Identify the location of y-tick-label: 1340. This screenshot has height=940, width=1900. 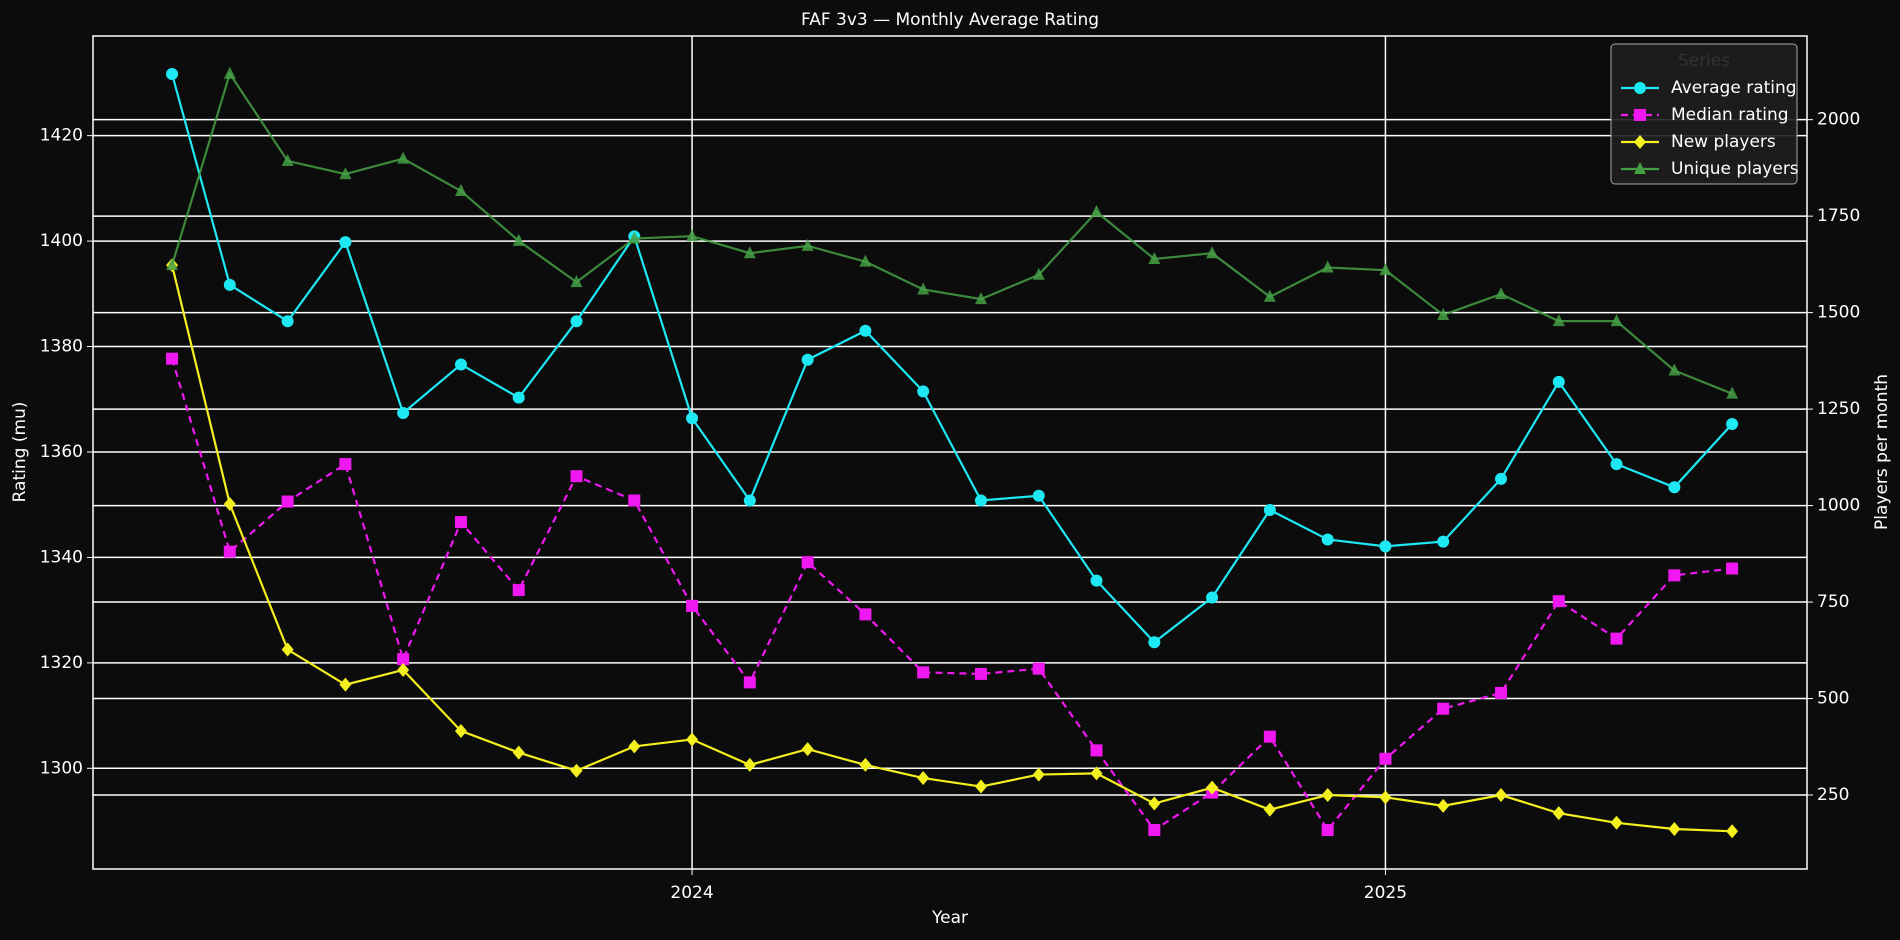
(61, 557).